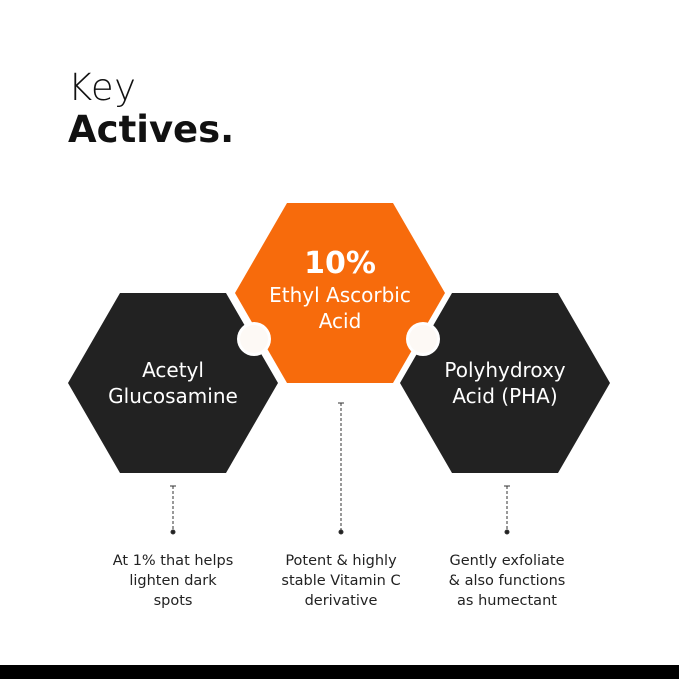  I want to click on active-name-line1: Ethyl Ascorbic, so click(340, 295).